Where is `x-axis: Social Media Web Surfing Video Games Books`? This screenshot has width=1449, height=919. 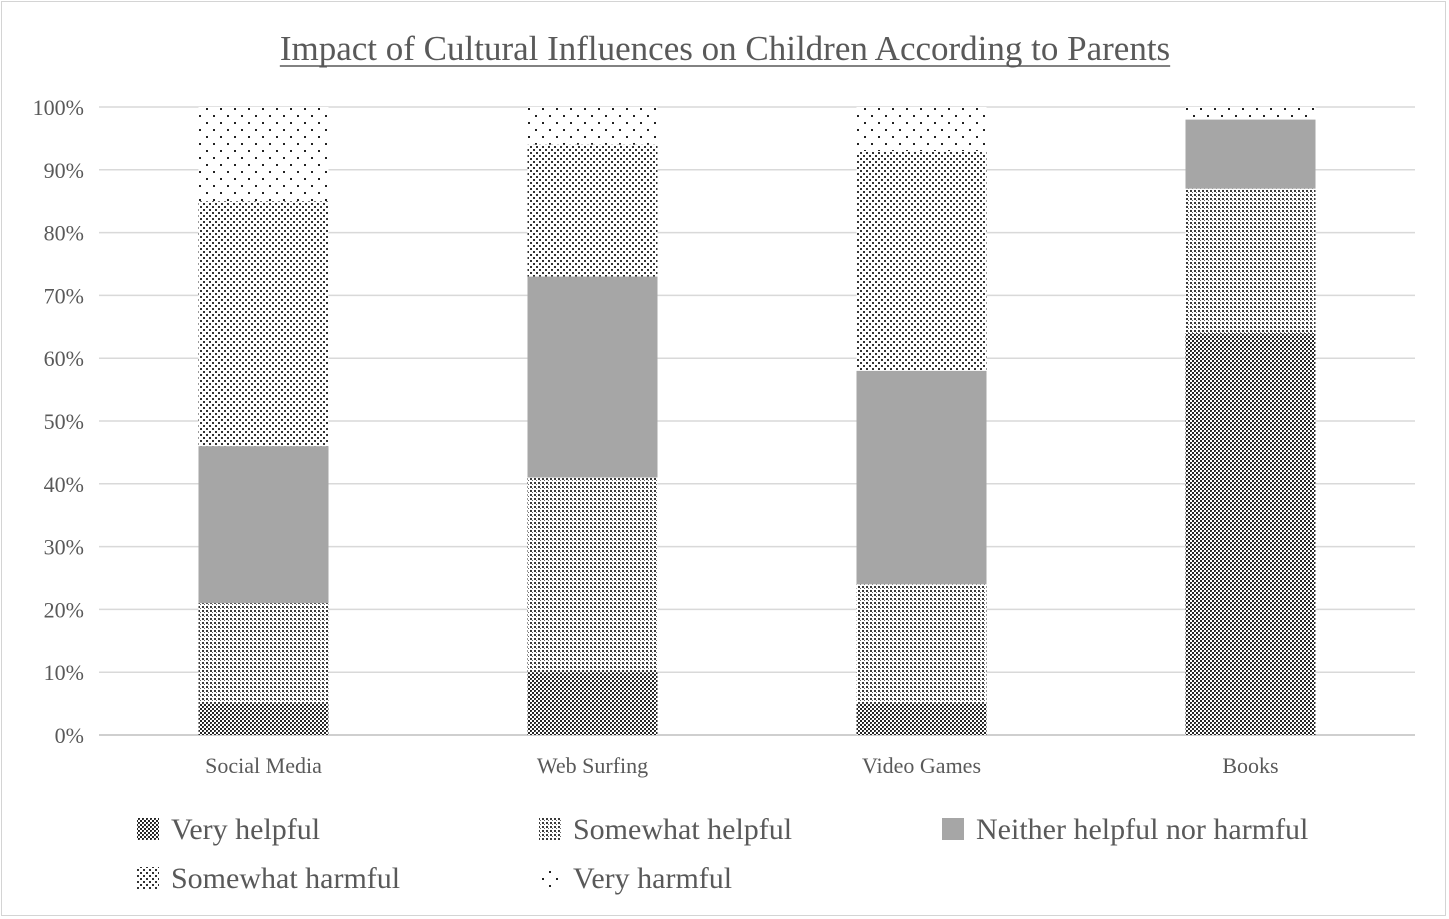 x-axis: Social Media Web Surfing Video Games Books is located at coordinates (741, 765).